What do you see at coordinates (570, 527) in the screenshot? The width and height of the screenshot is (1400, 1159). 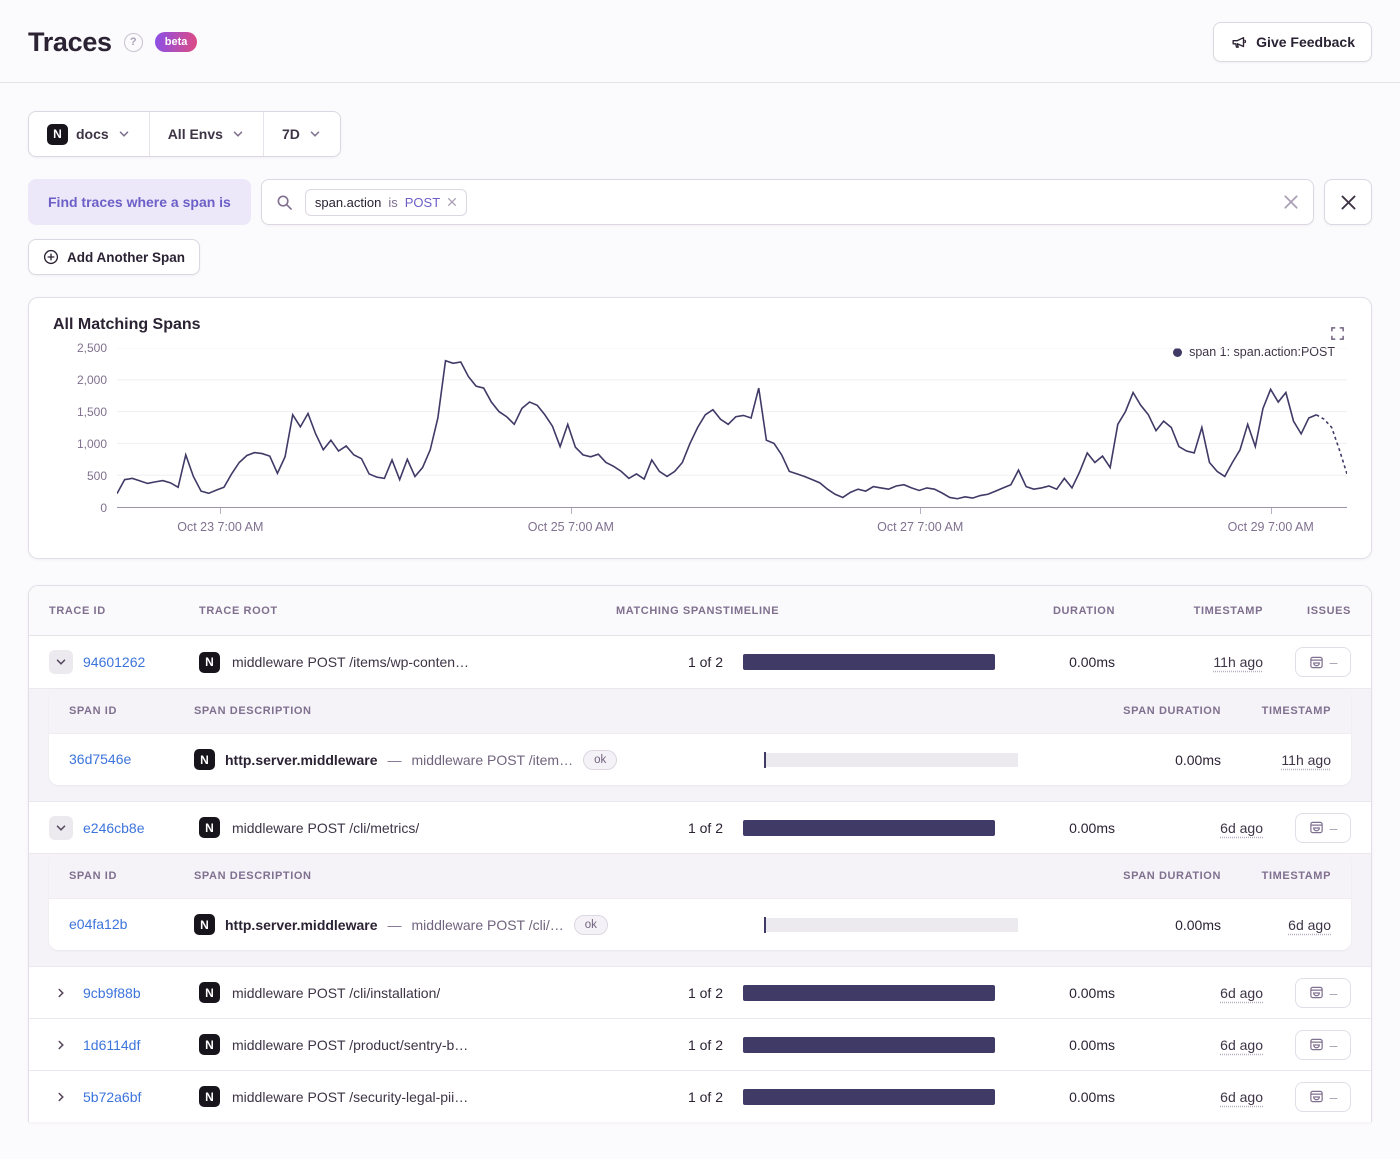 I see `x-axis-label: Oct 25 7:00 AM` at bounding box center [570, 527].